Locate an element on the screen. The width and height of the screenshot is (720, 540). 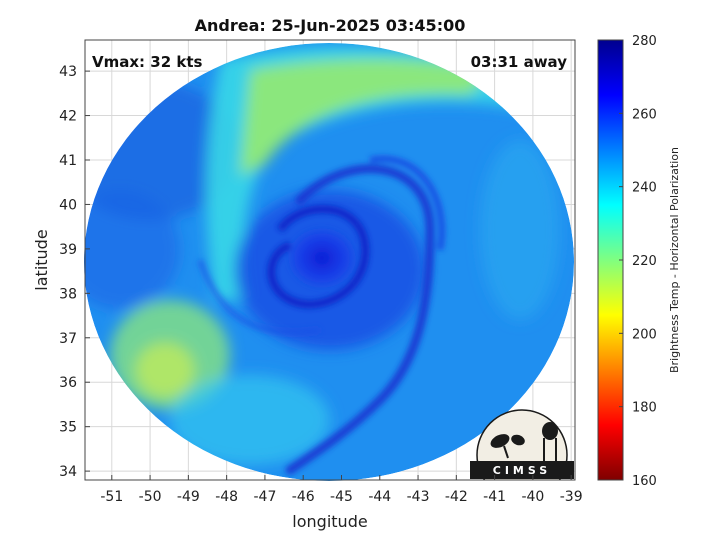
x-tick-label: -51 is located at coordinates (111, 497).